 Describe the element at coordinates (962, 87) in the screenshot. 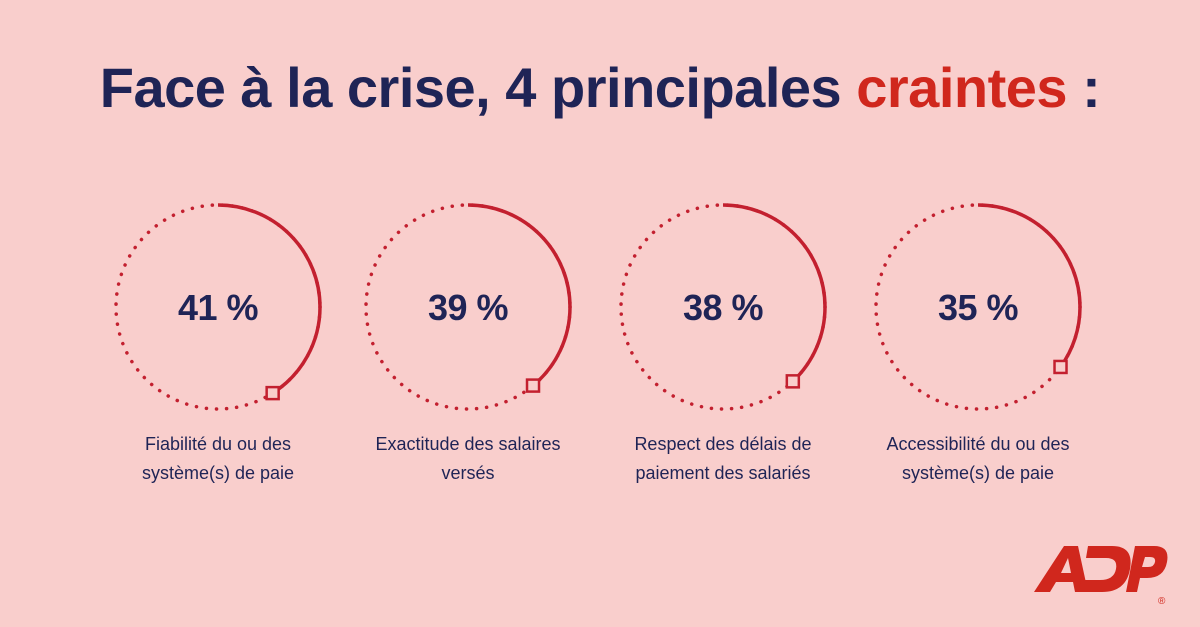

I see `title-accent: craintes` at that location.